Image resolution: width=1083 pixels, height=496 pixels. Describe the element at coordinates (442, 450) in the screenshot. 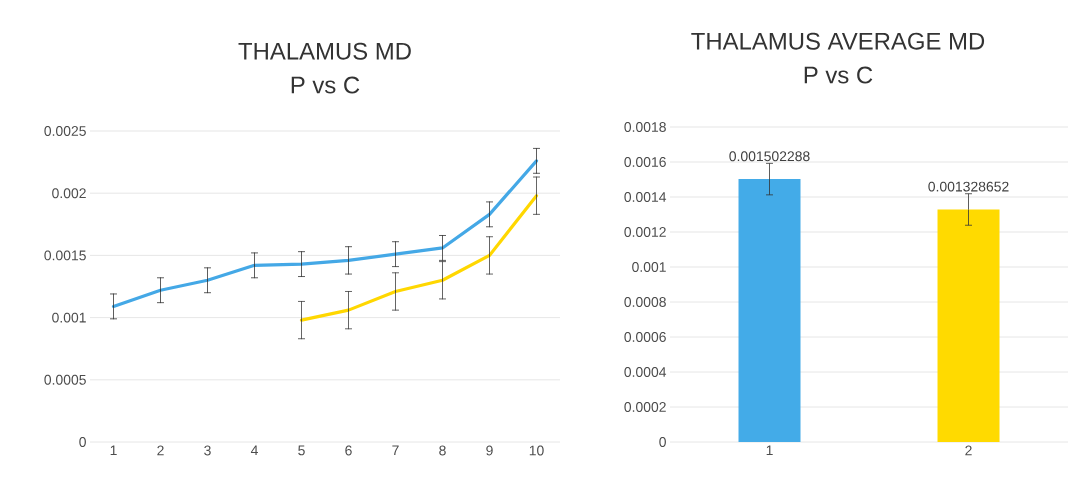

I see `x-tick-label: 8` at that location.